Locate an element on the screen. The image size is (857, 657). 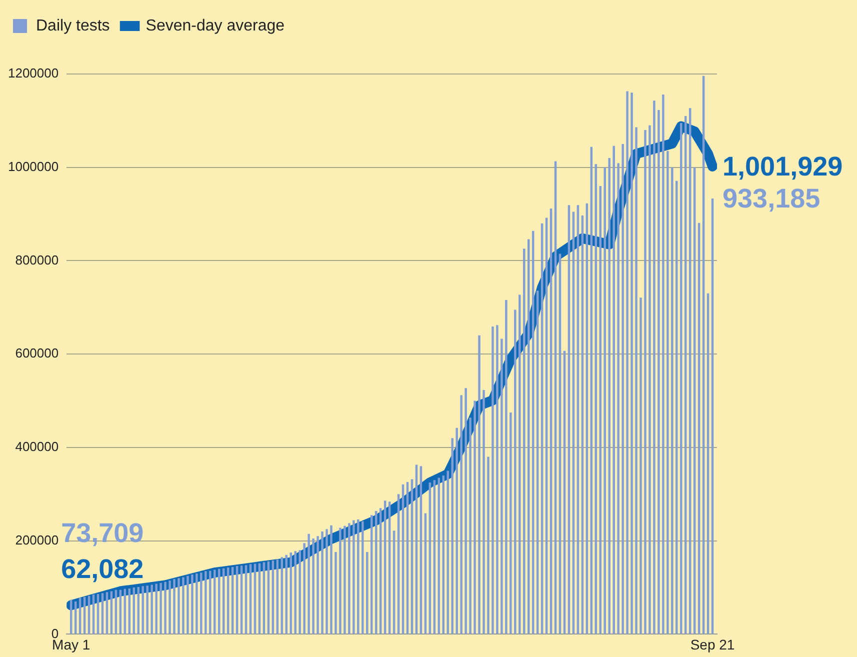
y-tick-label: 1000000 is located at coordinates (33, 166).